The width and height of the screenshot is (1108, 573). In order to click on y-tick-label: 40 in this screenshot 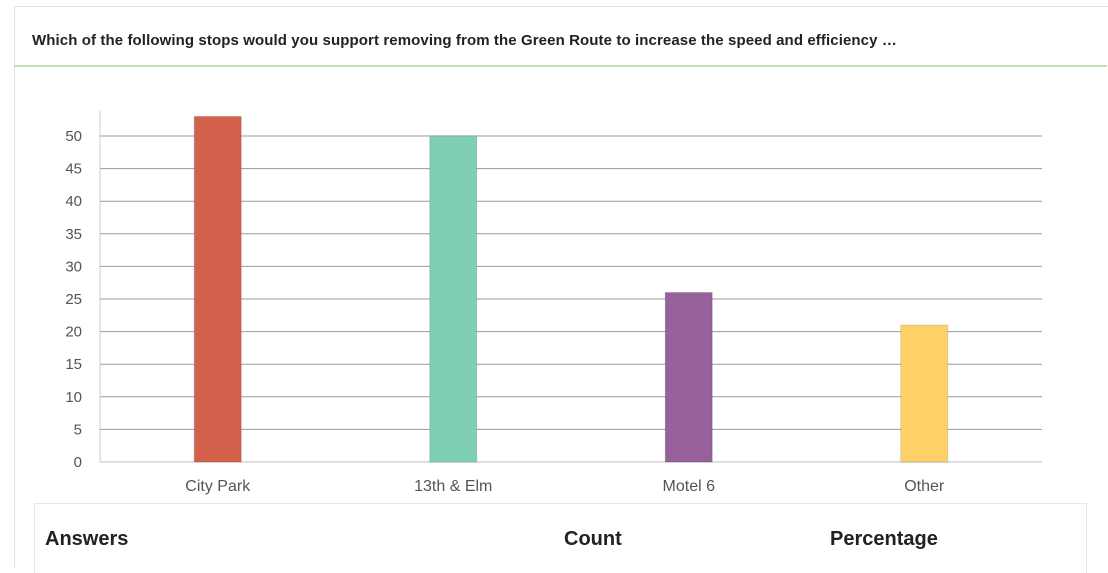, I will do `click(73, 201)`.